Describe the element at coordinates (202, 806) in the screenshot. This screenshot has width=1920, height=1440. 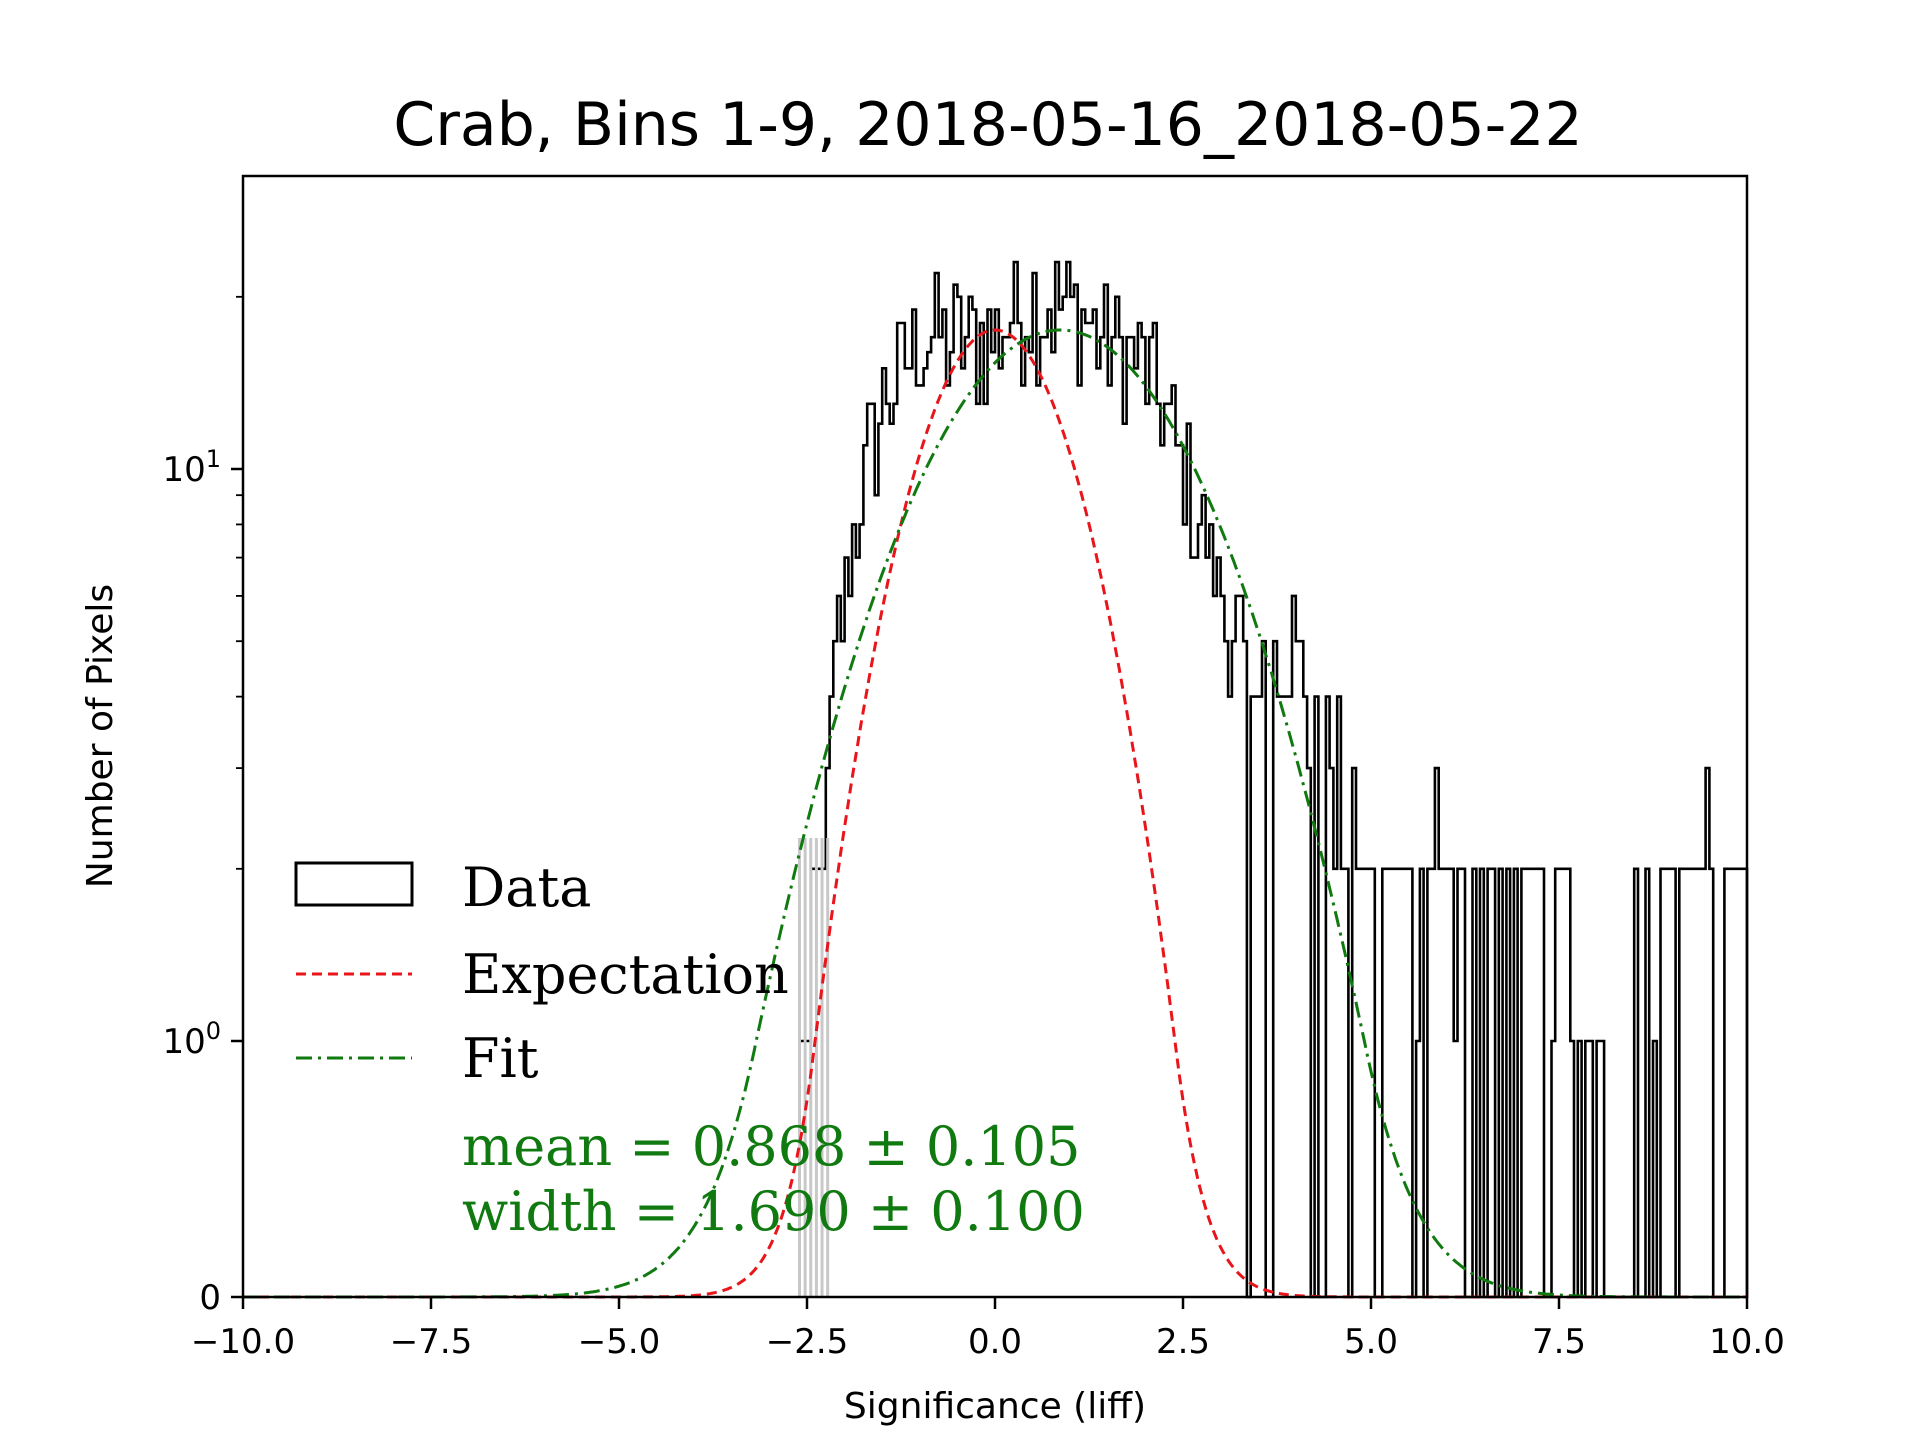
I see `y-axis: 0 100 10¹` at that location.